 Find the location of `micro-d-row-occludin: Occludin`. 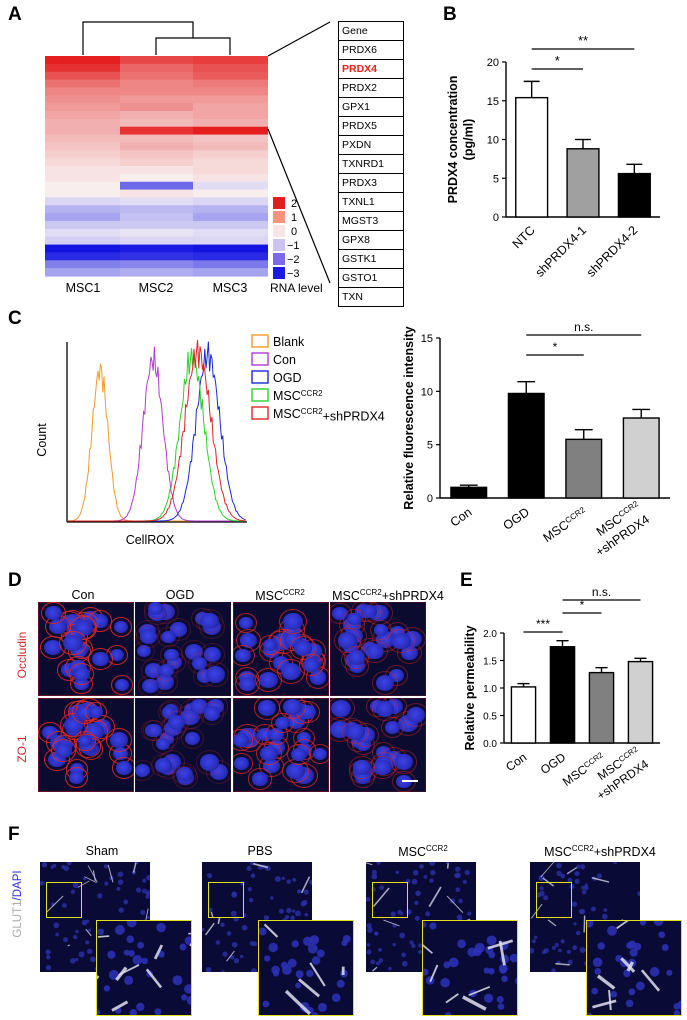

micro-d-row-occludin: Occludin is located at coordinates (22, 655).